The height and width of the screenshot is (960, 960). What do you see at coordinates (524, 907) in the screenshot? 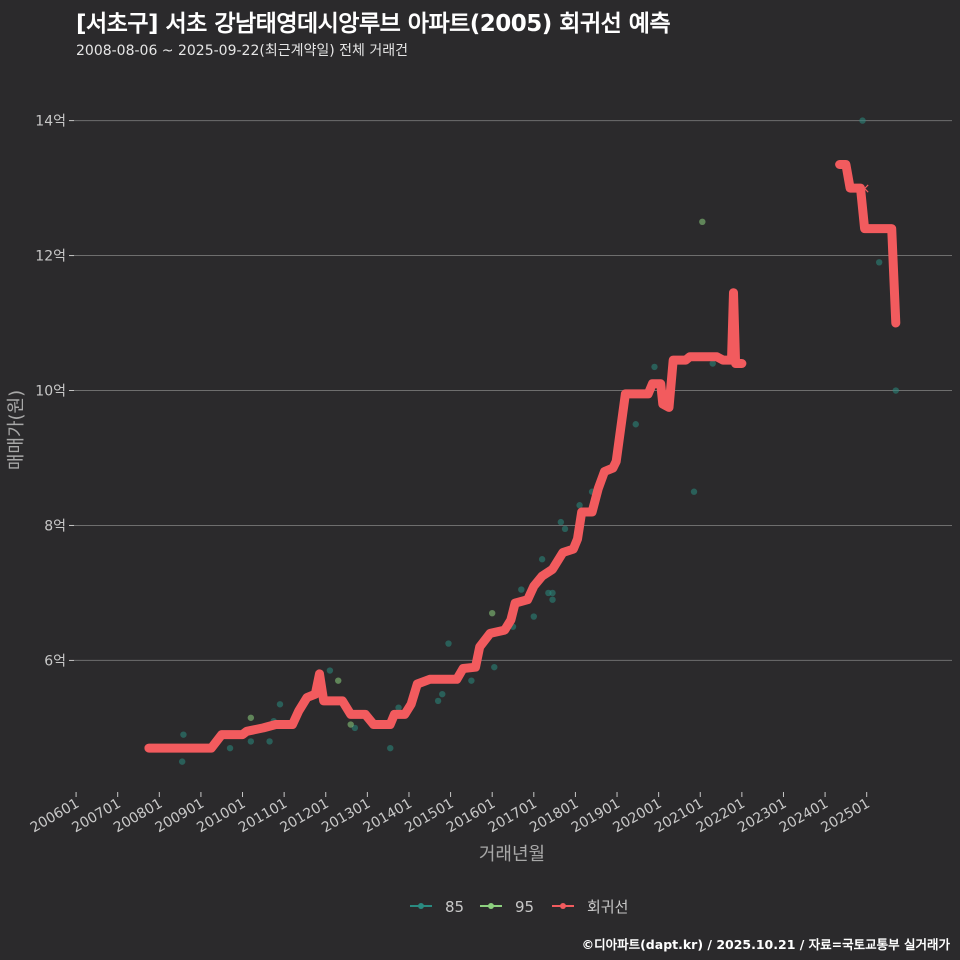
I see `legend-label: 95` at bounding box center [524, 907].